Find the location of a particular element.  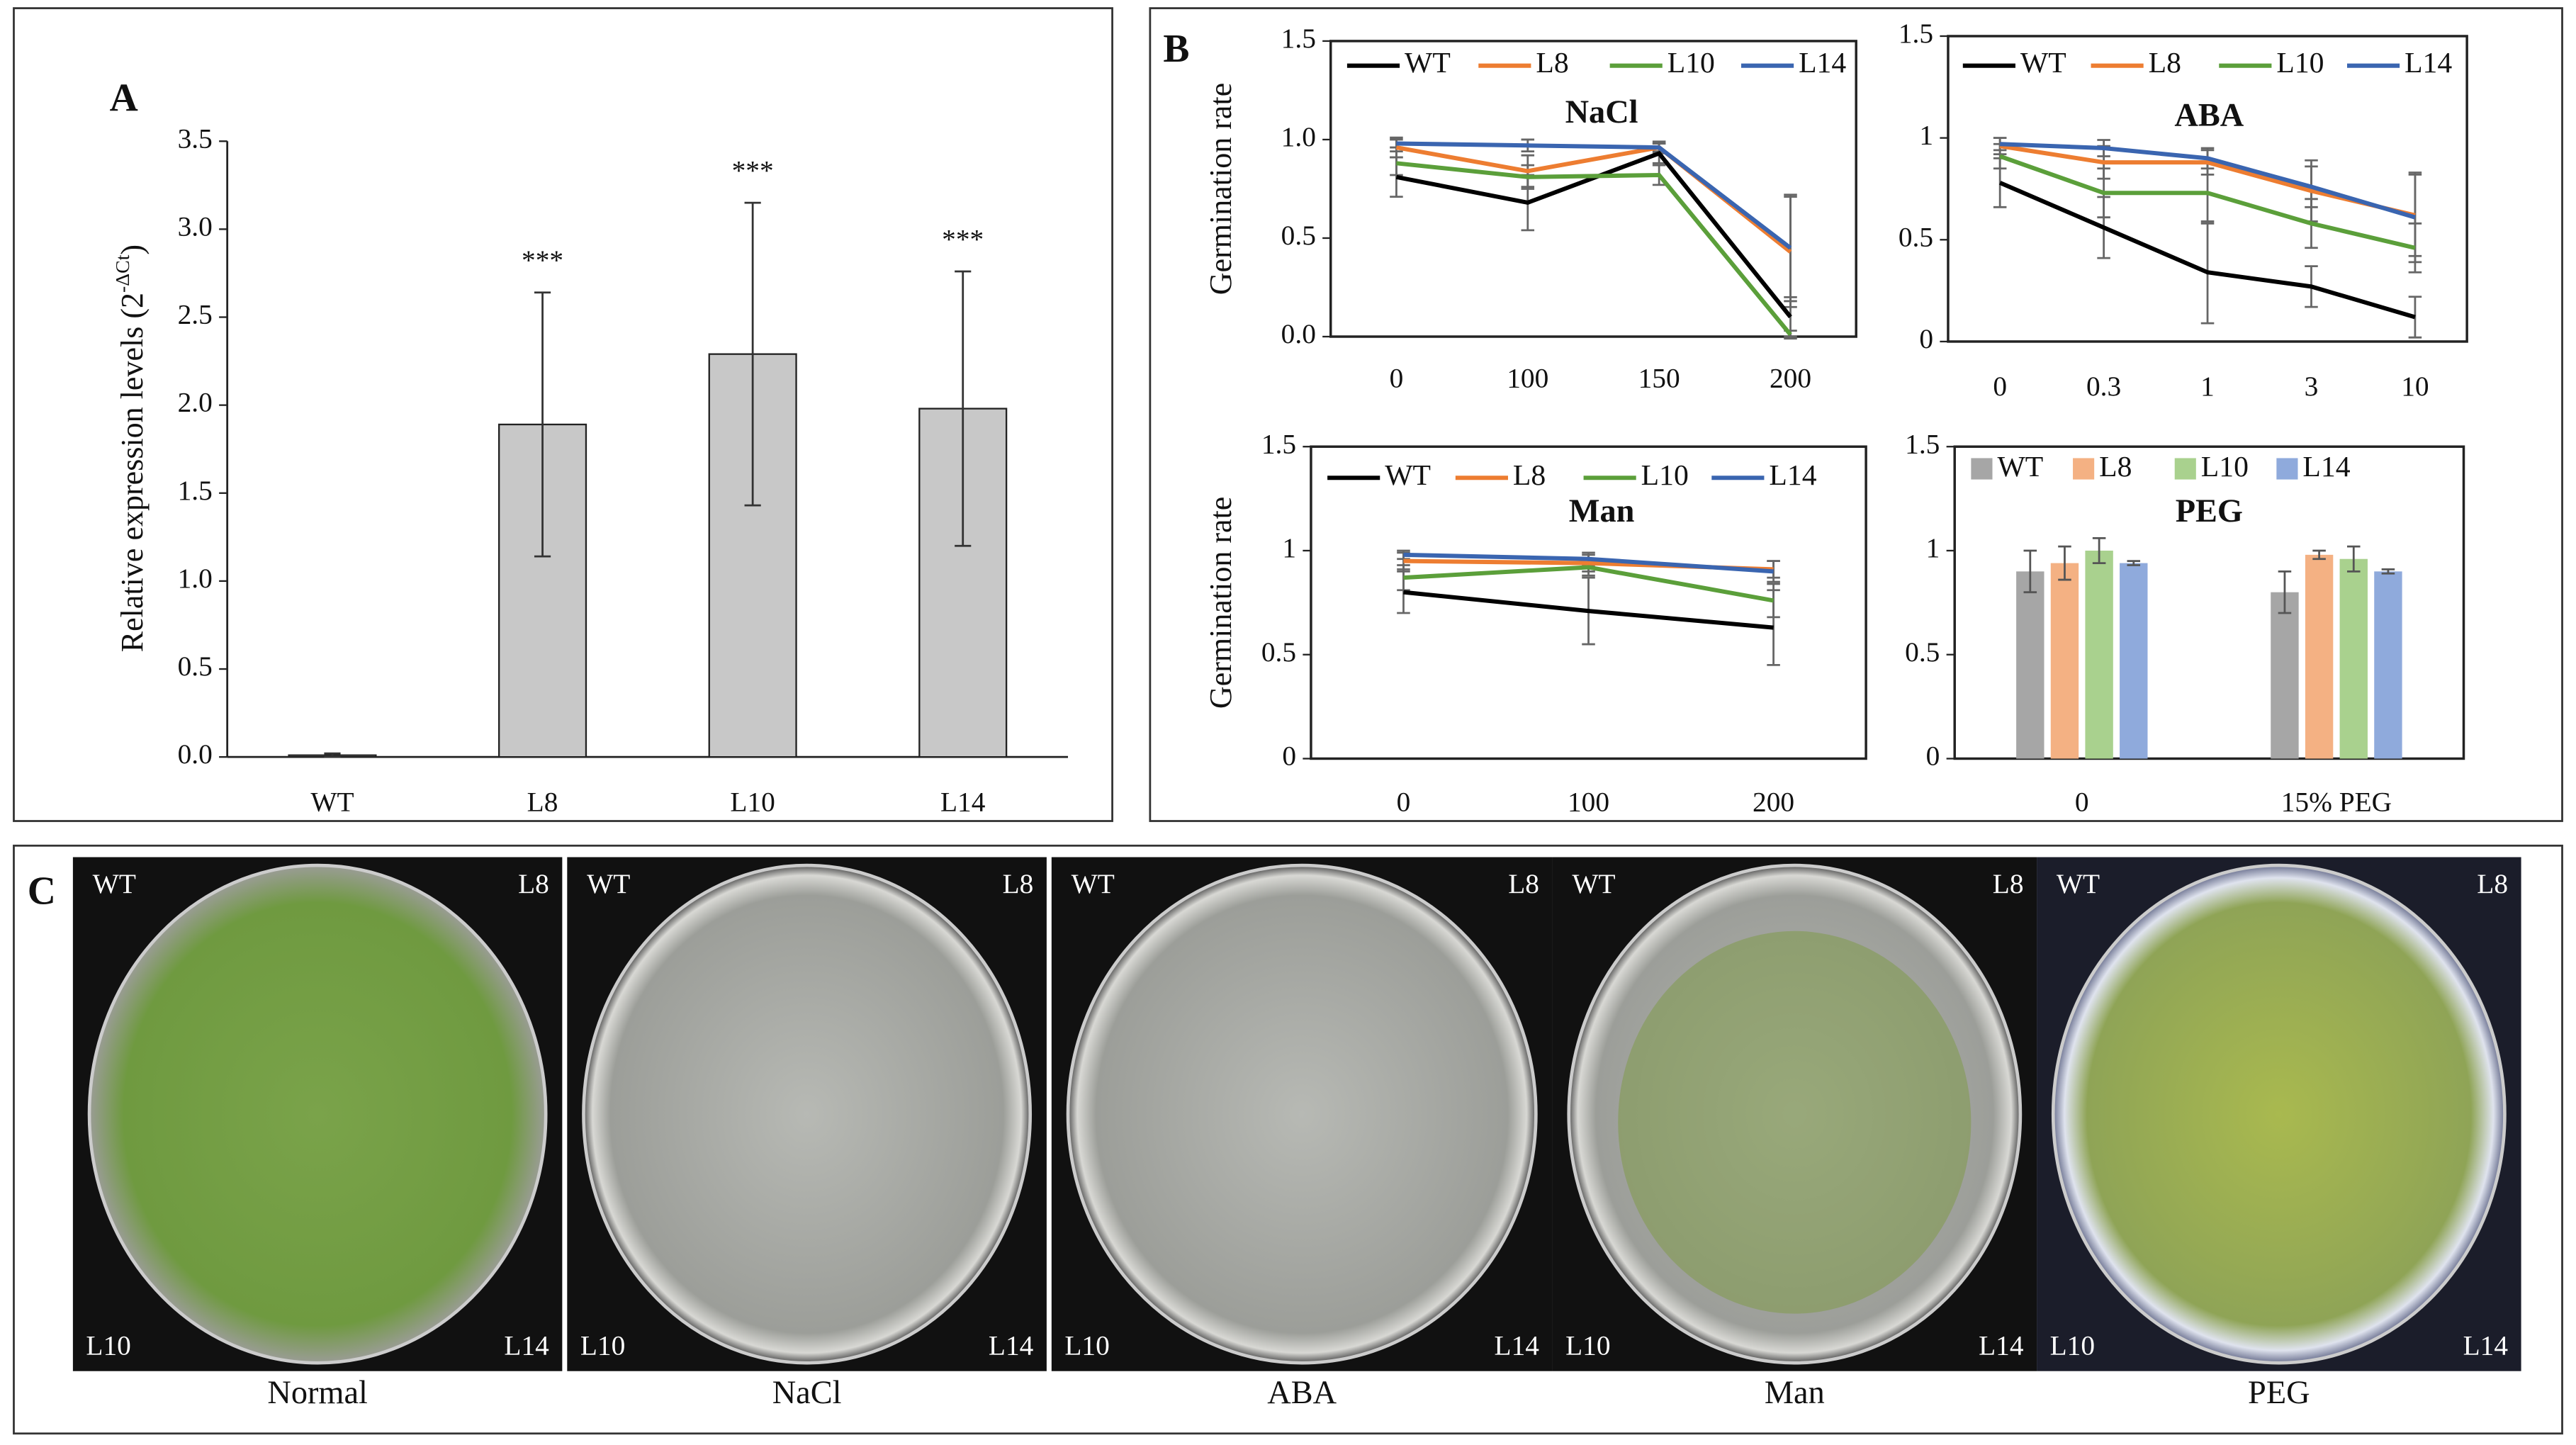

plate-name: PEG is located at coordinates (2279, 1393).